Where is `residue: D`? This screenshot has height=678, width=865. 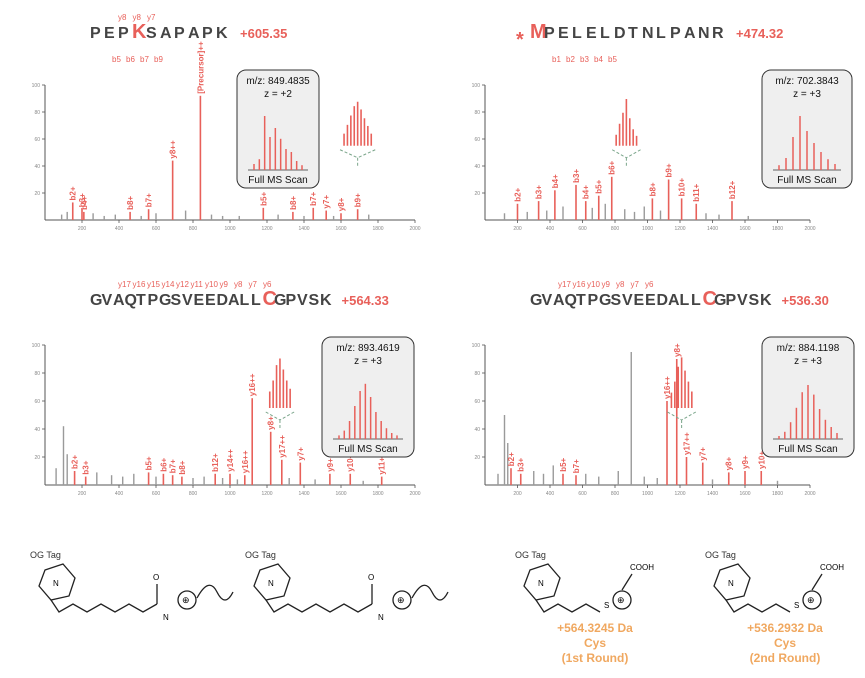
residue: D is located at coordinates (223, 300).